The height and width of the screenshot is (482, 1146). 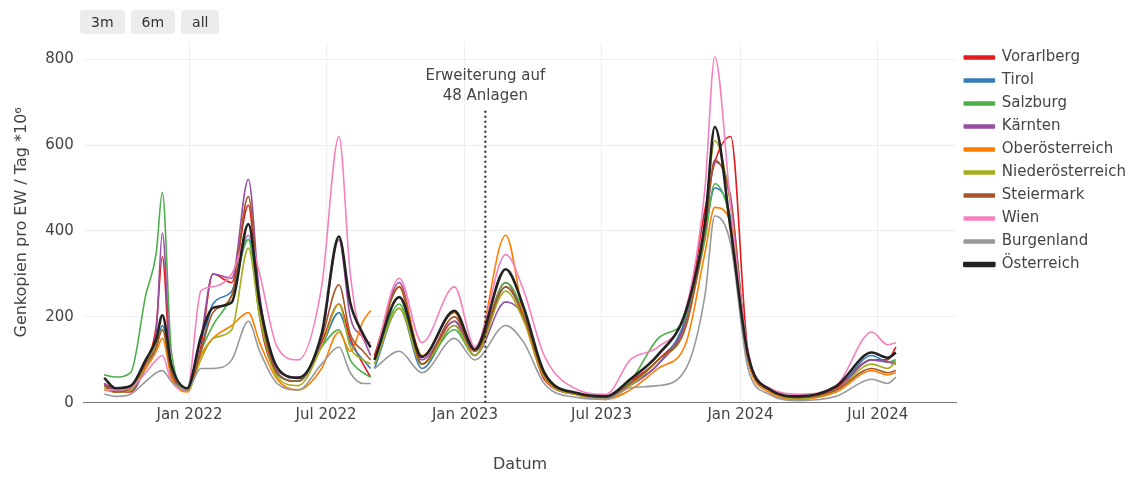 What do you see at coordinates (1043, 194) in the screenshot?
I see `legend-label: Steiermark` at bounding box center [1043, 194].